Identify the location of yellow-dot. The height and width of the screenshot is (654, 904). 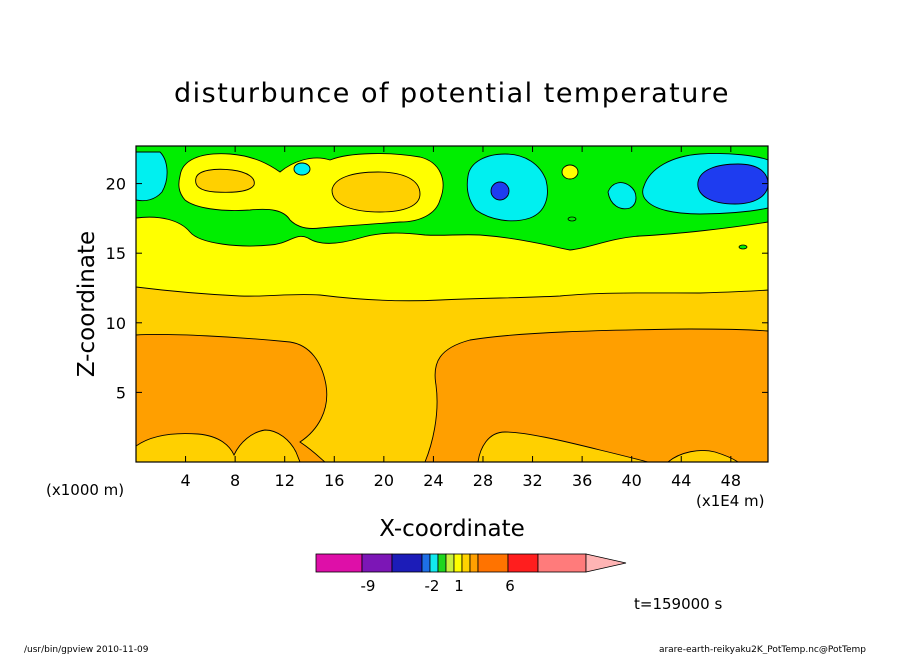
(570, 172).